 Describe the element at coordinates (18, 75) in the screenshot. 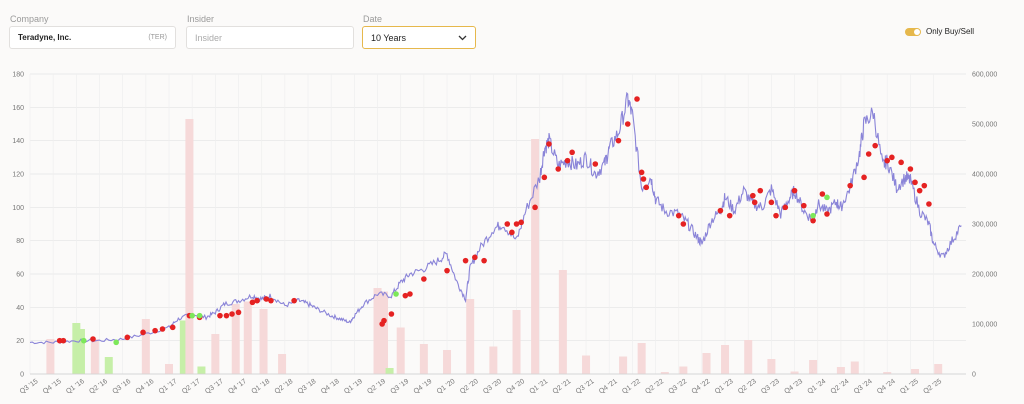

I see `y-left-tick-label: 180` at that location.